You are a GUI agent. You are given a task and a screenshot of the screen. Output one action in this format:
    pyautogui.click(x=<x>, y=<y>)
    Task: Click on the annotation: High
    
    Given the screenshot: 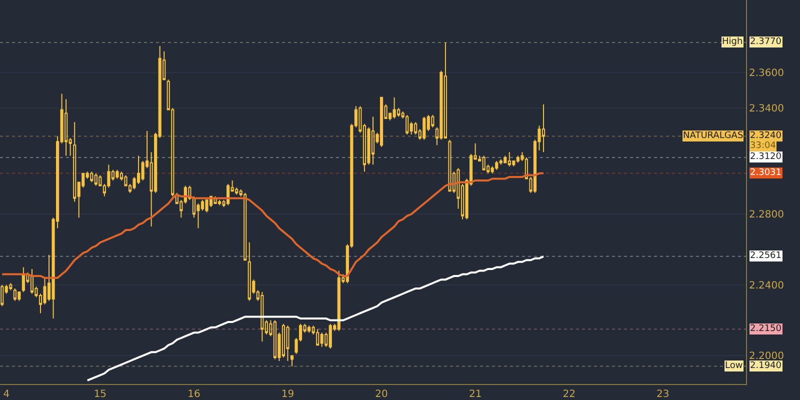 What is the action you would take?
    pyautogui.click(x=732, y=42)
    